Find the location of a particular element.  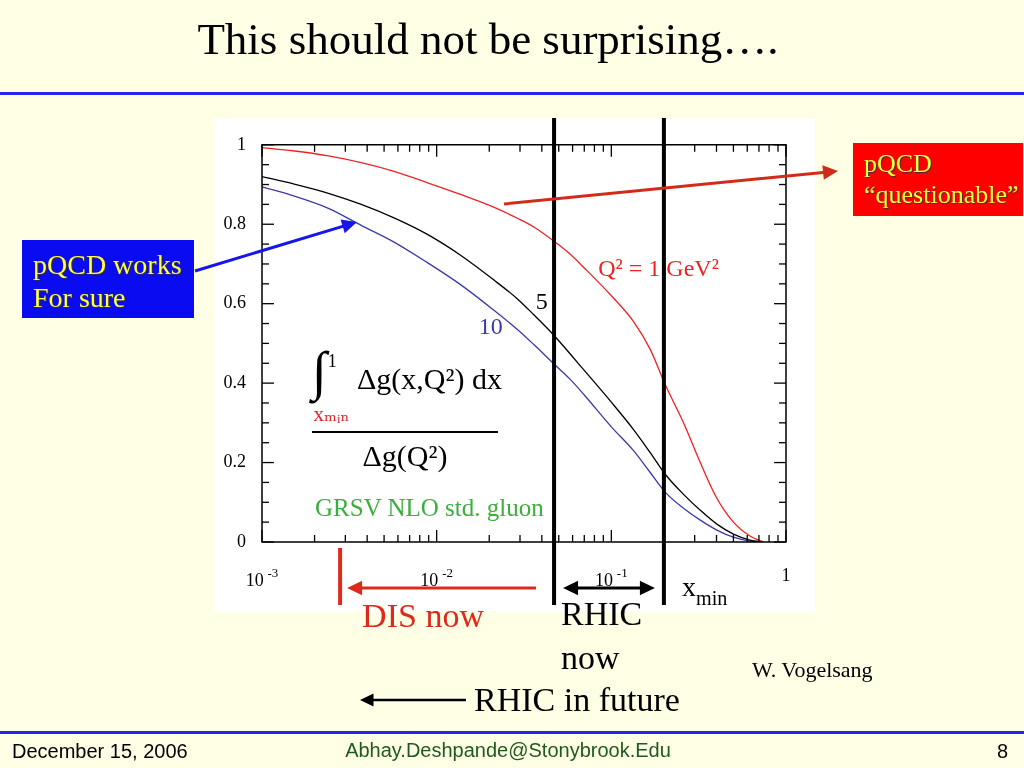

y-tick-label: 0.8 is located at coordinates (234, 222).